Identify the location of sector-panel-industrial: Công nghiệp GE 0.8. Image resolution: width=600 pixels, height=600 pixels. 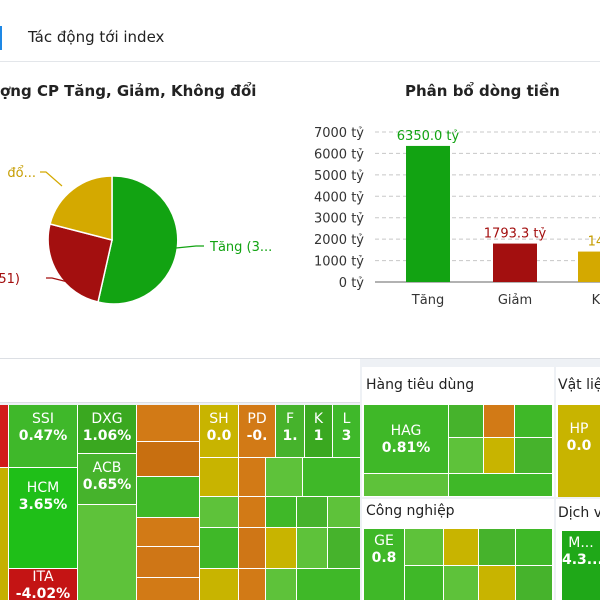
(458, 549).